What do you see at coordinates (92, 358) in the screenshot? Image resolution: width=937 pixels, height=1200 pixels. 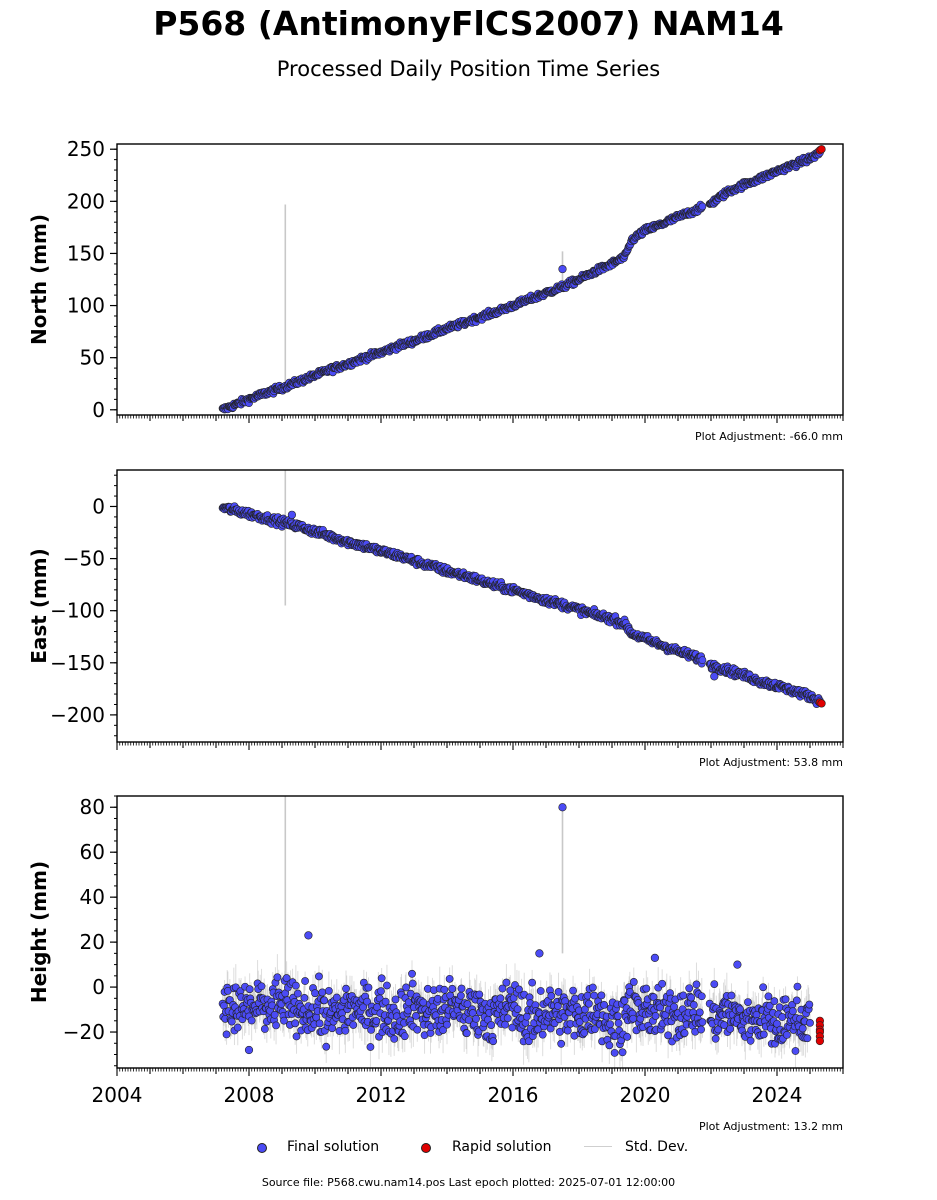 I see `y-tick-label: 50` at bounding box center [92, 358].